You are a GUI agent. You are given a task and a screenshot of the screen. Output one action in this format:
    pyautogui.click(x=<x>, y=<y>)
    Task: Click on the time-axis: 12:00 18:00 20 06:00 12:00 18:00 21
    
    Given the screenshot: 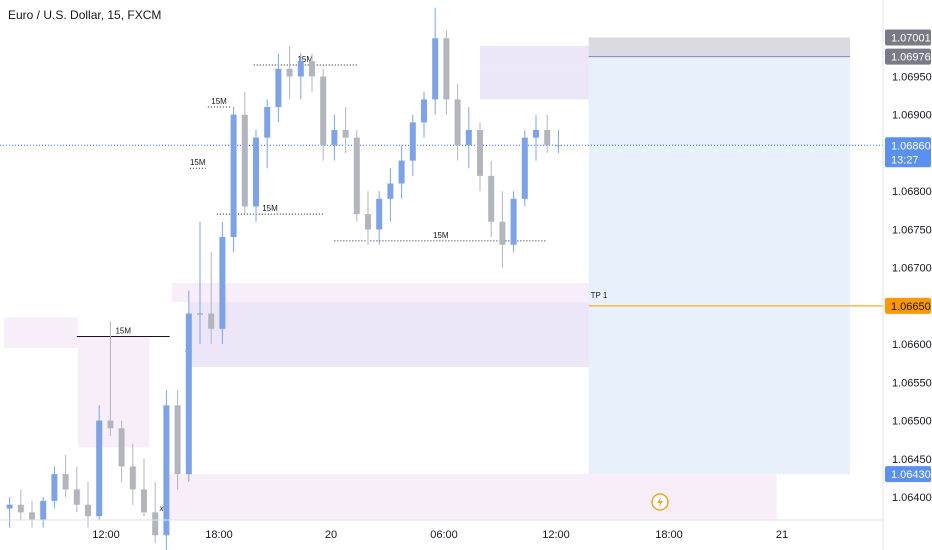 What is the action you would take?
    pyautogui.click(x=440, y=535)
    